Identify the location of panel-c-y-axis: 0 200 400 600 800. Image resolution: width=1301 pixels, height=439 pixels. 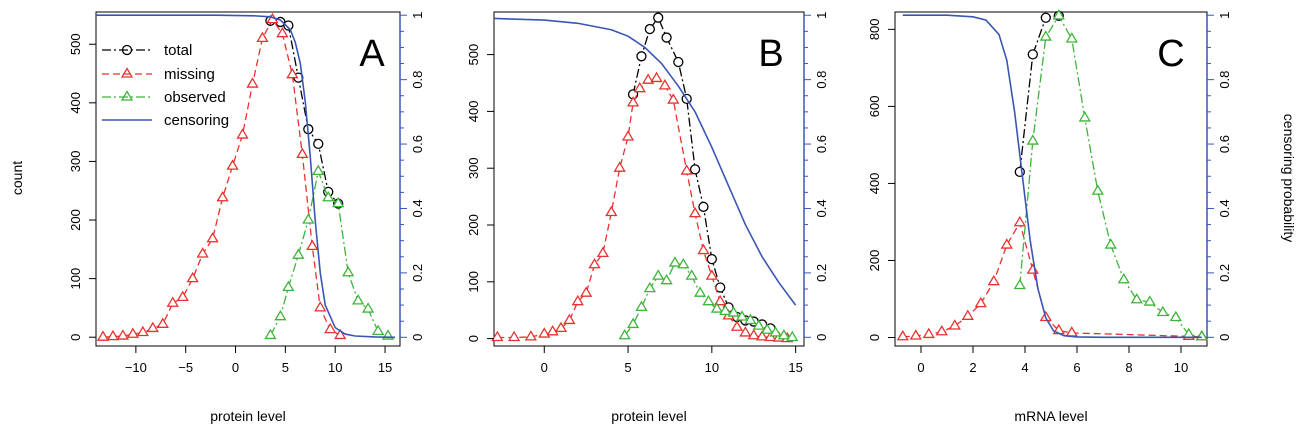
(881, 179).